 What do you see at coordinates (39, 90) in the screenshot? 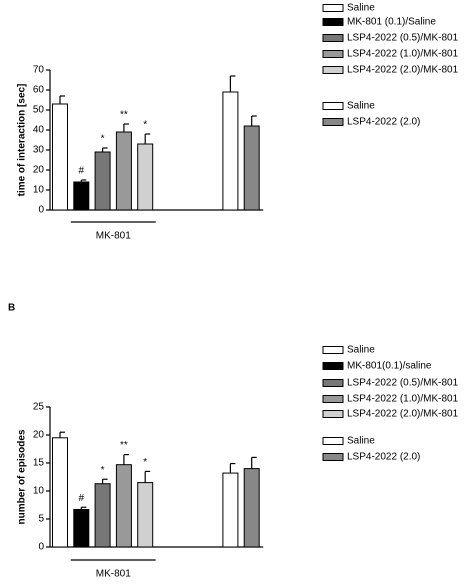
I see `y-tick-label: 60` at bounding box center [39, 90].